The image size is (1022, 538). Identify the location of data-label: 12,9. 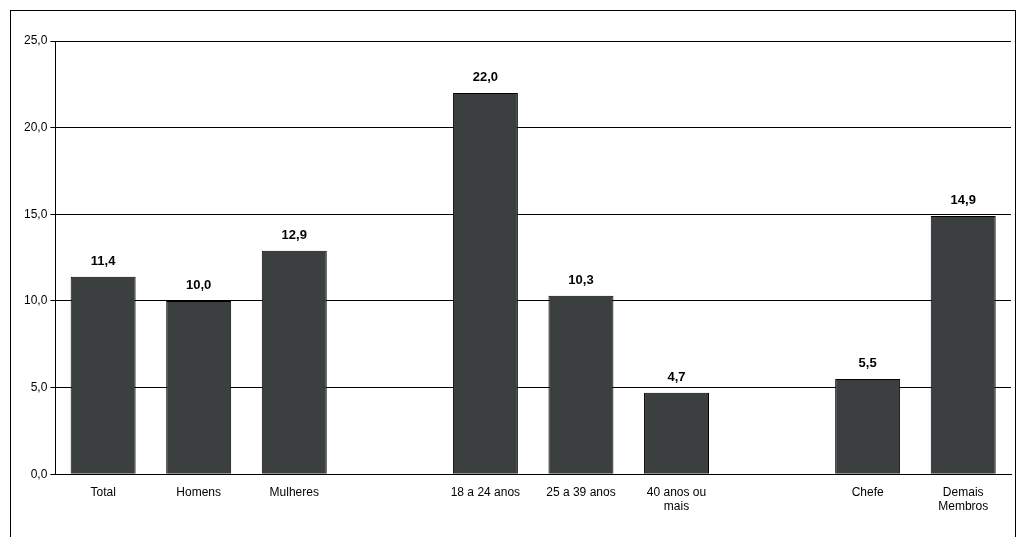
(294, 234).